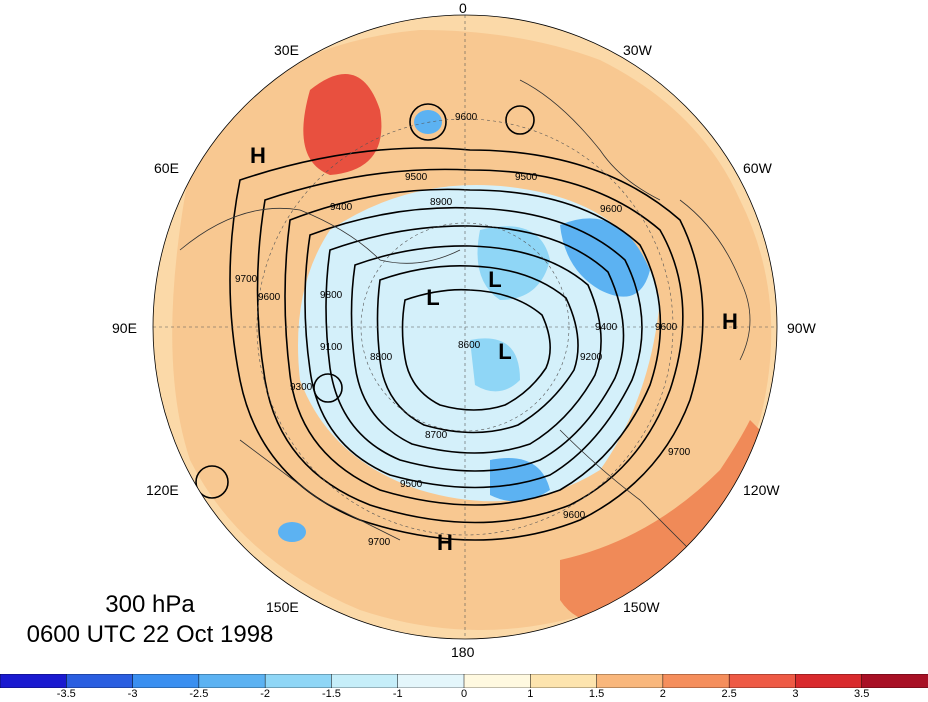 Image resolution: width=928 pixels, height=702 pixels. Describe the element at coordinates (331, 347) in the screenshot. I see `contour-label: 9100` at that location.